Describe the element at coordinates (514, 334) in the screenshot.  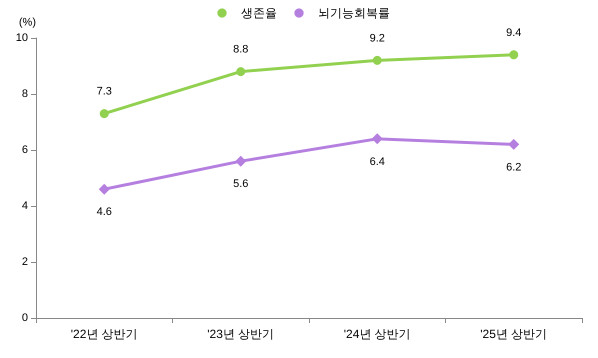
I see `x-tick-label: '25년 상반기` at that location.